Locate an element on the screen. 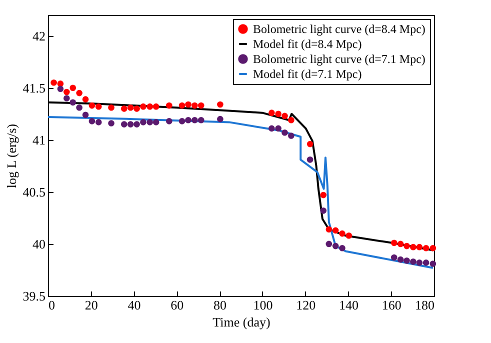  x-tick-label: 160 is located at coordinates (392, 305).